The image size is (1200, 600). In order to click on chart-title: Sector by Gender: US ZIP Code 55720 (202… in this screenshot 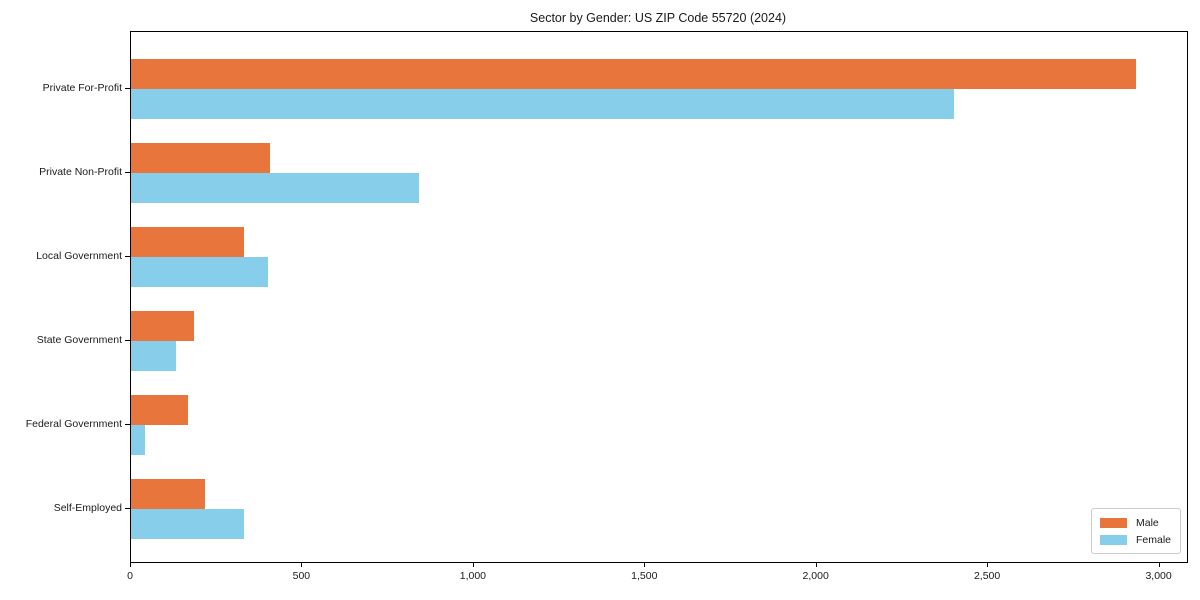, I will do `click(658, 18)`.